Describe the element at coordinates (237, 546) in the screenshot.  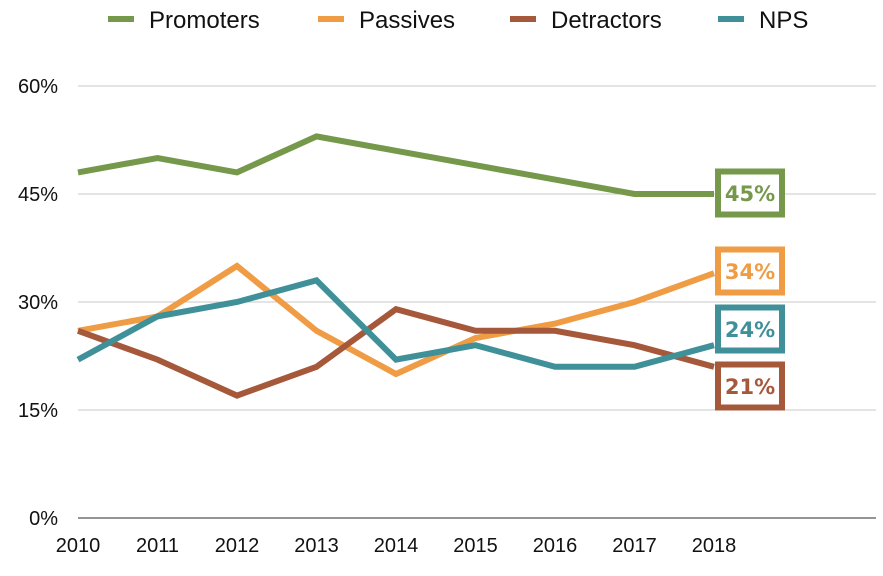
I see `x-tick-label: 2012` at that location.